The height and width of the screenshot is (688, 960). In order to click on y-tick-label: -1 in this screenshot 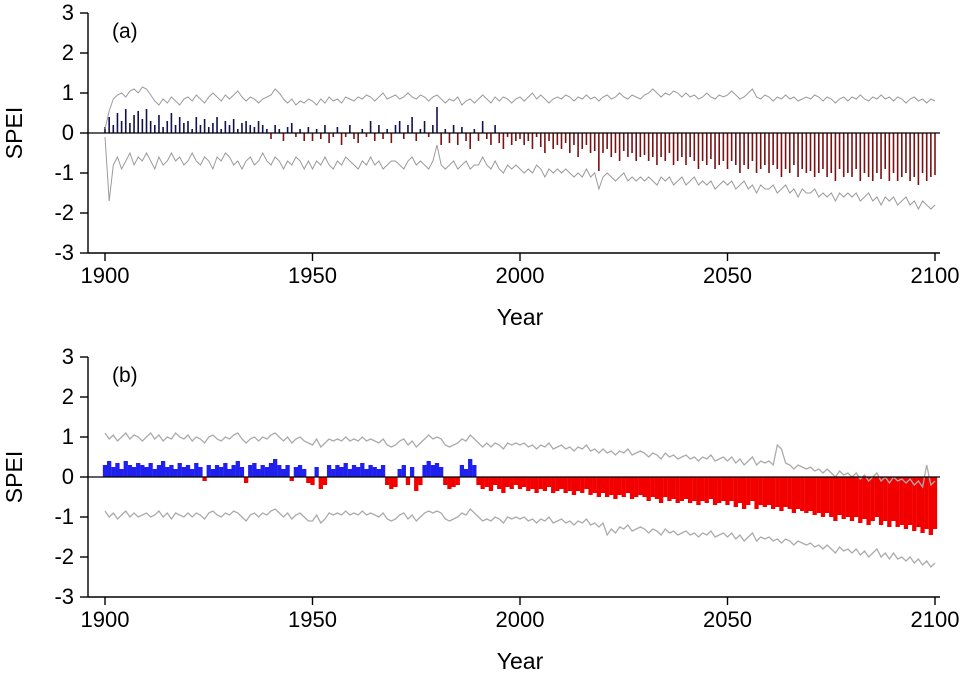, I will do `click(64, 516)`.